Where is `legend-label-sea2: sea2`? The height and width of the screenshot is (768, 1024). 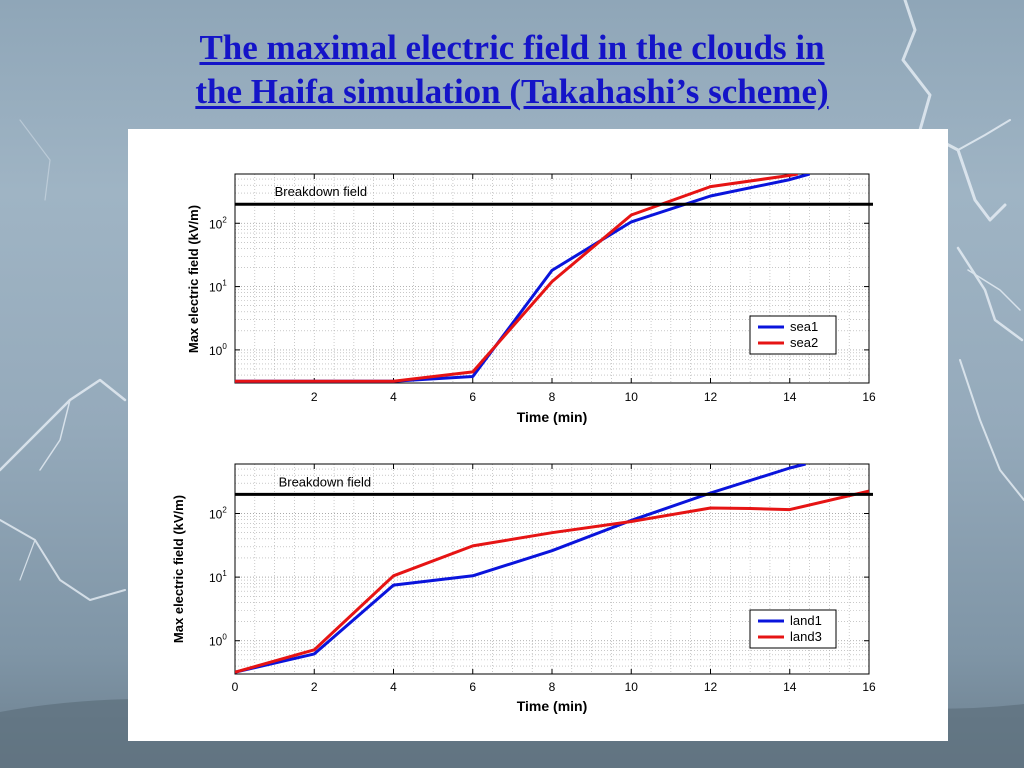
legend-label-sea2: sea2 is located at coordinates (804, 342).